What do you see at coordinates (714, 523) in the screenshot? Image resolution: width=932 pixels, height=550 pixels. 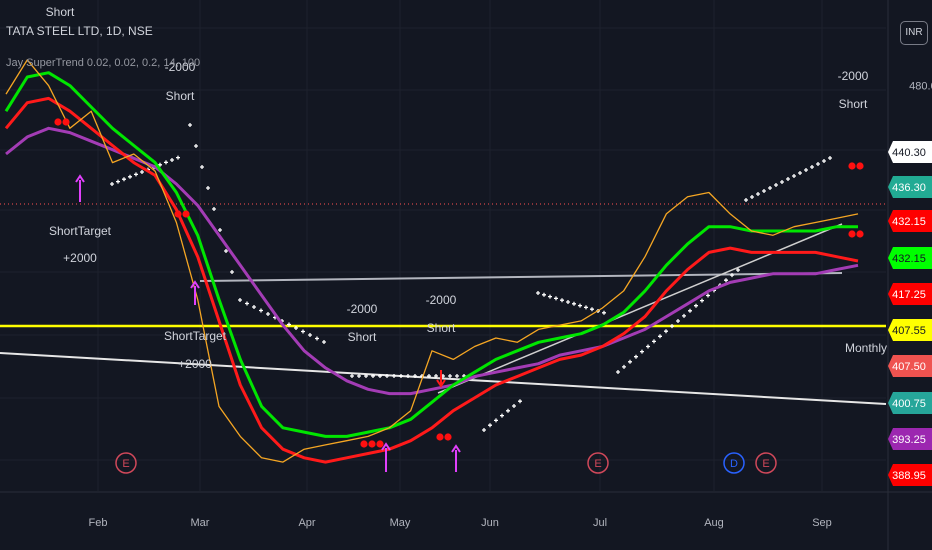 I see `x-tick-label: Aug` at bounding box center [714, 523].